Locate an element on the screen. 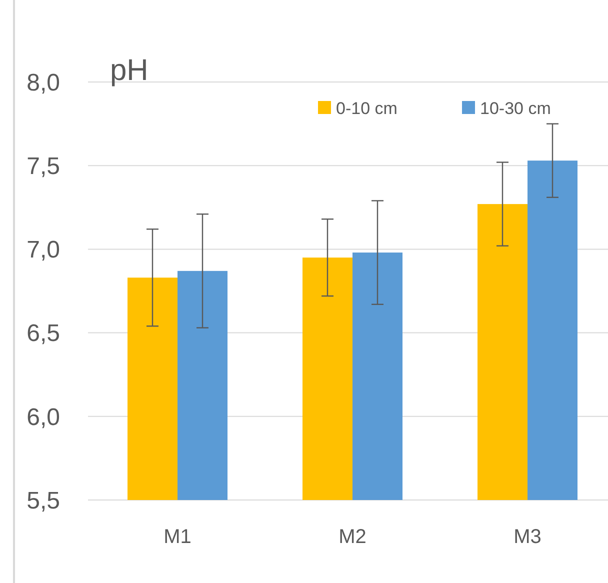 Image resolution: width=608 pixels, height=583 pixels. x-tick-label: M2 is located at coordinates (352, 537).